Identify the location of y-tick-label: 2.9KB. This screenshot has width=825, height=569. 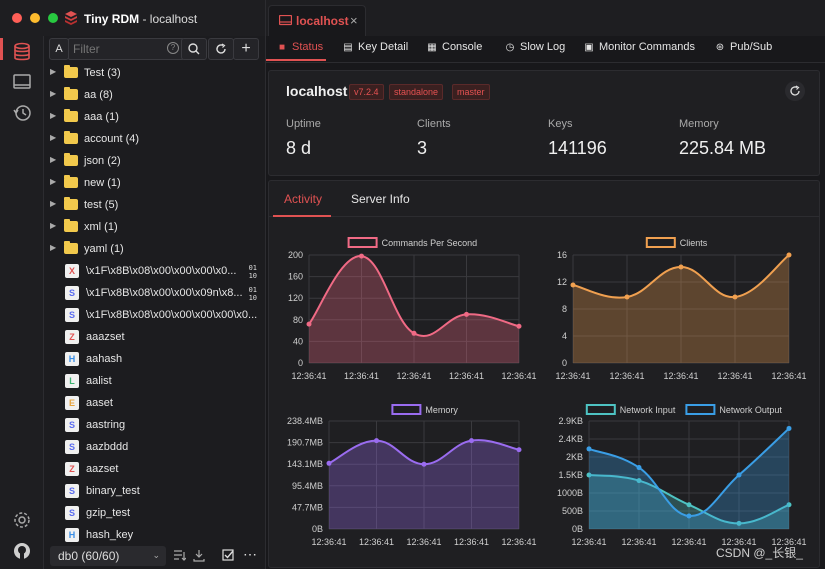
(570, 421).